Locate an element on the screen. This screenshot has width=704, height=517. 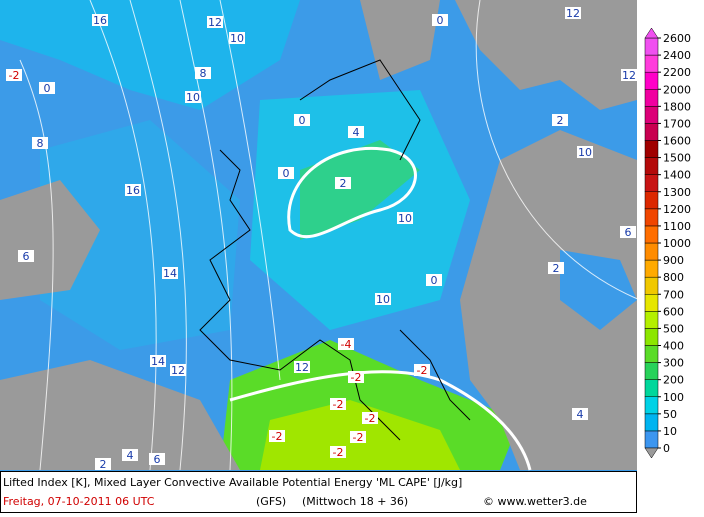
sea-patch is located at coordinates (598, 290).